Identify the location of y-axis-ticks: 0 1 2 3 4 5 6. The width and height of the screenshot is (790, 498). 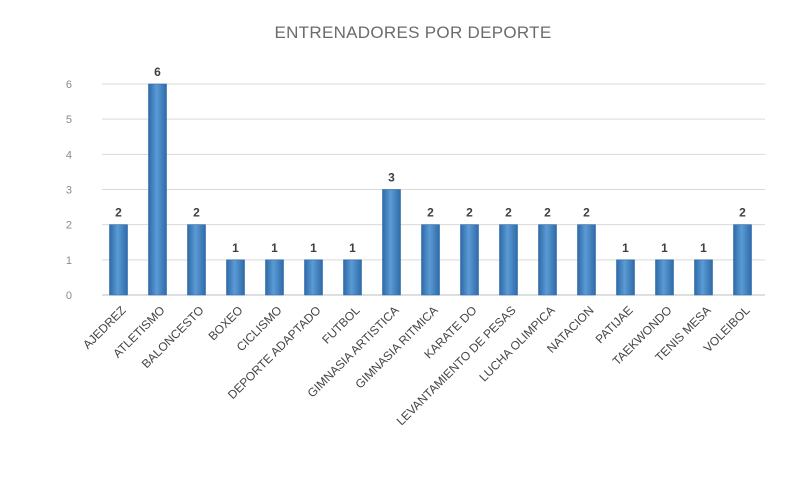
(69, 190).